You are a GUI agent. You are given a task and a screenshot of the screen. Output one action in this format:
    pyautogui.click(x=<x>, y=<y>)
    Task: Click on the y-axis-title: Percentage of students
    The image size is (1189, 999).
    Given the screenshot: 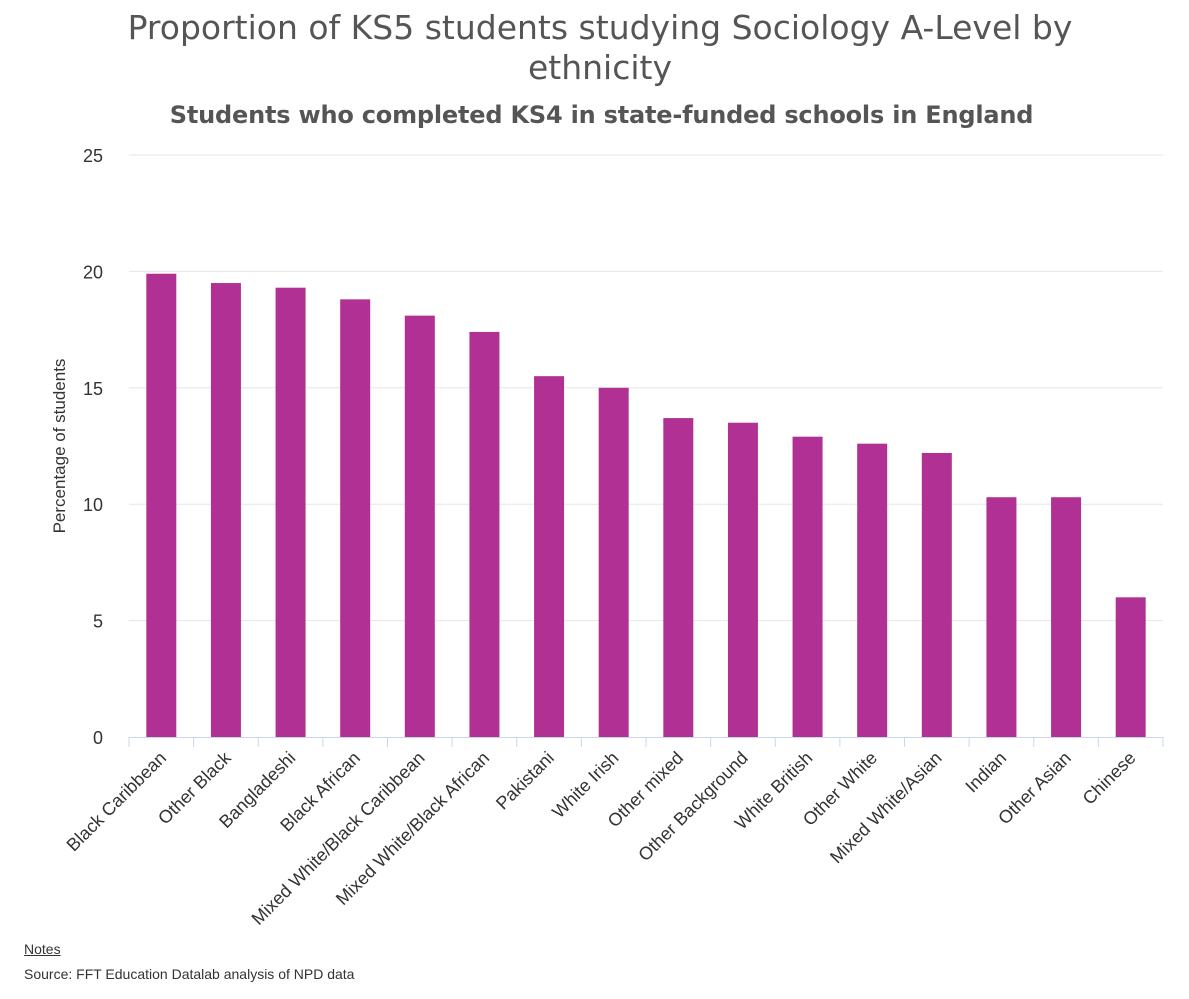 What is the action you would take?
    pyautogui.click(x=59, y=446)
    